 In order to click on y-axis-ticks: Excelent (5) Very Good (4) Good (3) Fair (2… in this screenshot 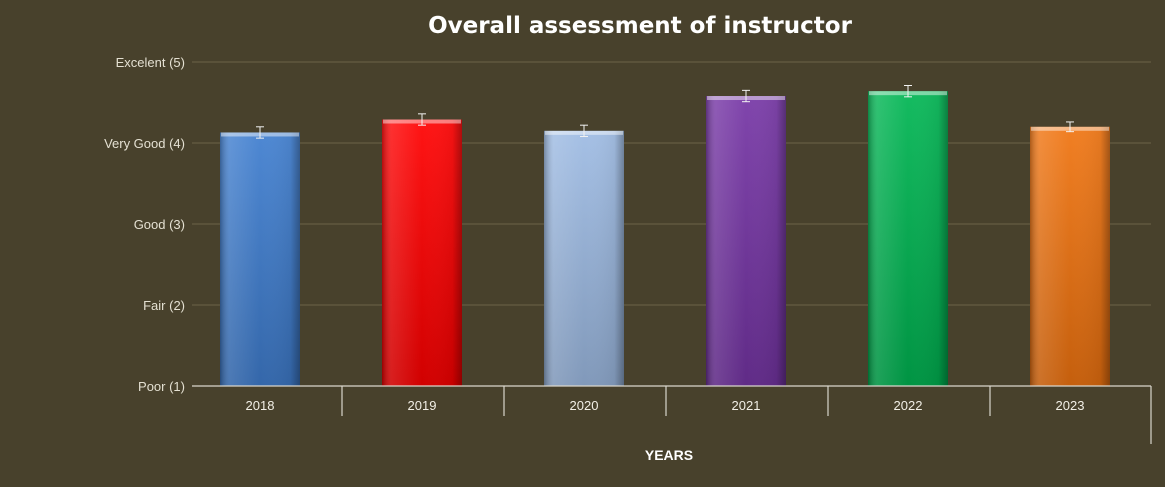, I will do `click(144, 224)`.